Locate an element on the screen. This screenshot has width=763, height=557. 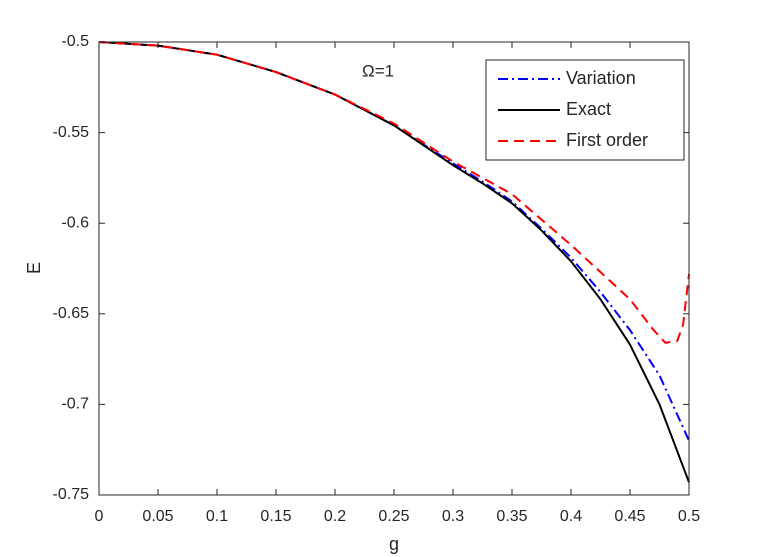
y-tick-label: -0.65 is located at coordinates (71, 313).